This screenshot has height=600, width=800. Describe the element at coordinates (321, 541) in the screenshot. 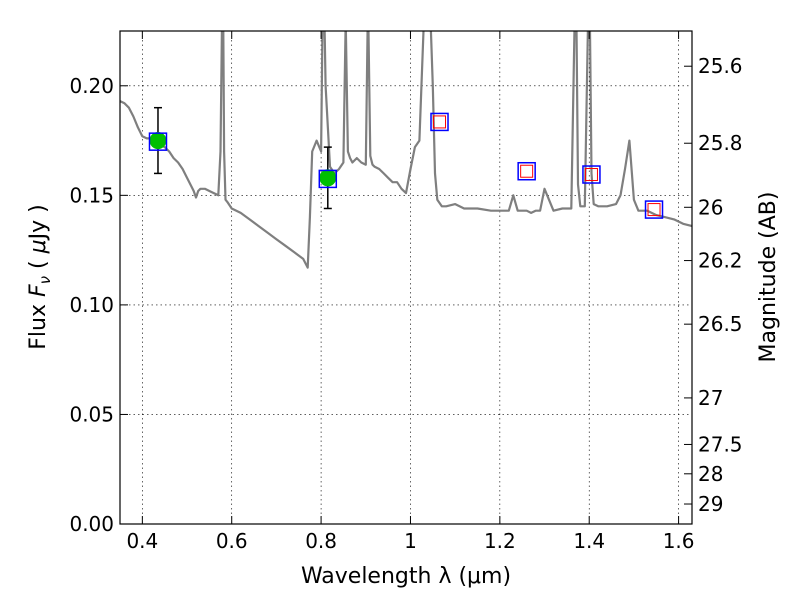

I see `x-tick-label: 0.8` at that location.